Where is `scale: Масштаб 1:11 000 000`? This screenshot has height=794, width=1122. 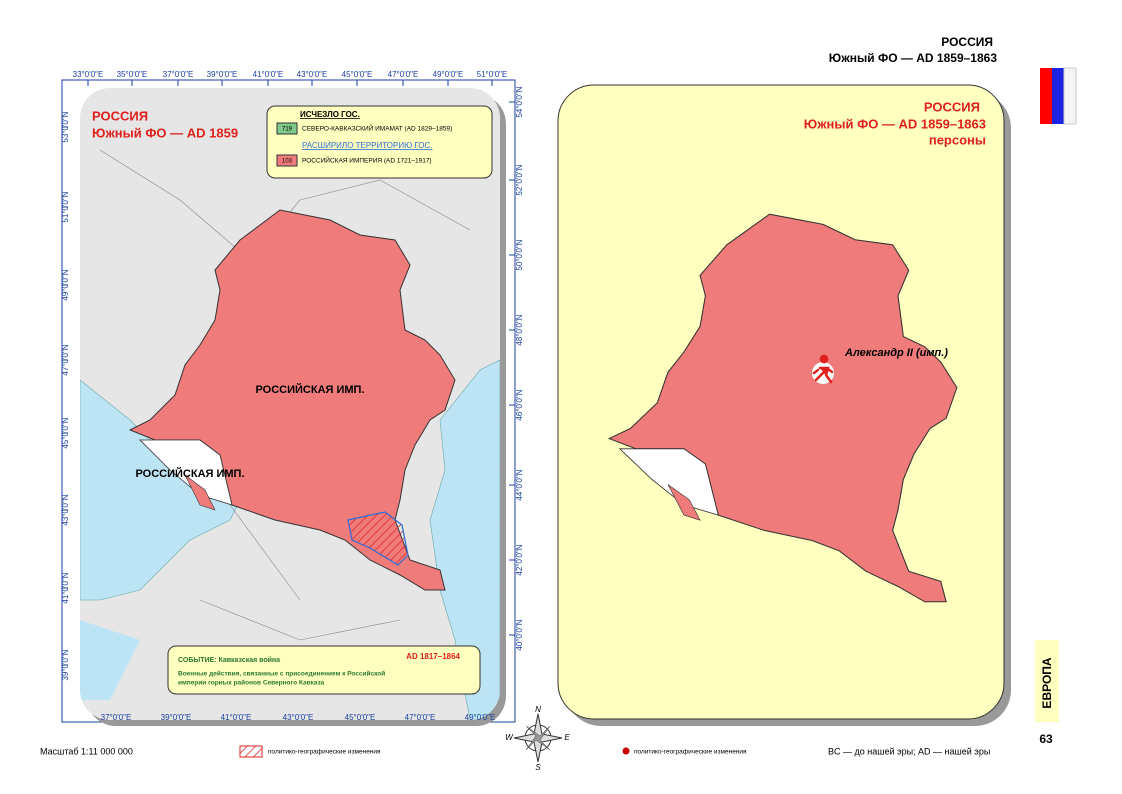
scale: Масштаб 1:11 000 000 is located at coordinates (86, 751).